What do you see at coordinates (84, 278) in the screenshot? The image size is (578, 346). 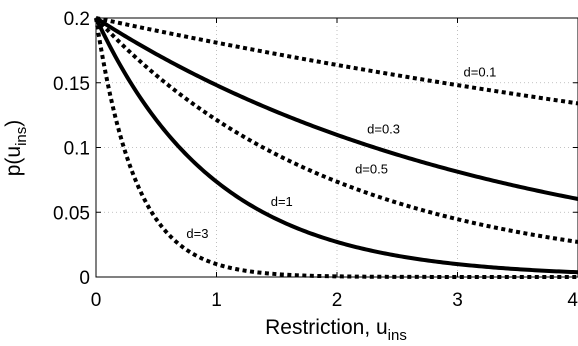 I see `y-tick-label: 0` at bounding box center [84, 278].